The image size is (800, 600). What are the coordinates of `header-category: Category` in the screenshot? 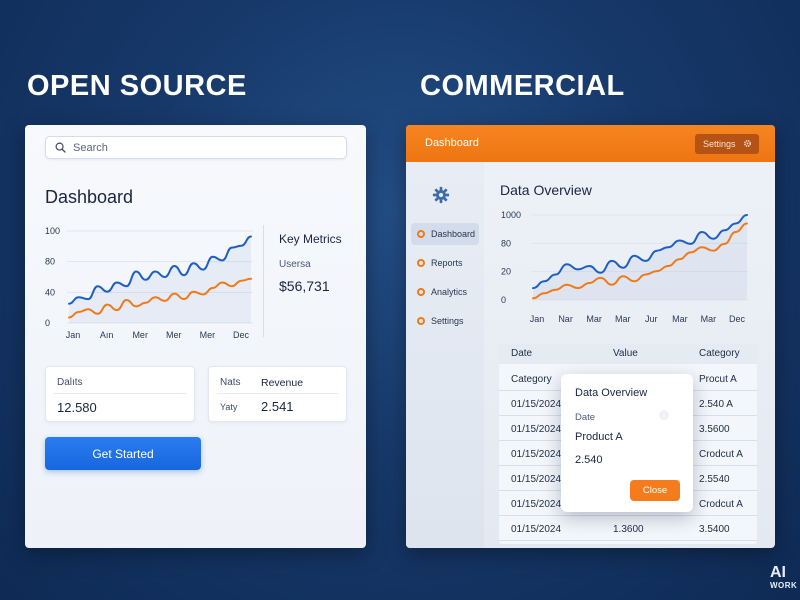 It's located at (719, 353).